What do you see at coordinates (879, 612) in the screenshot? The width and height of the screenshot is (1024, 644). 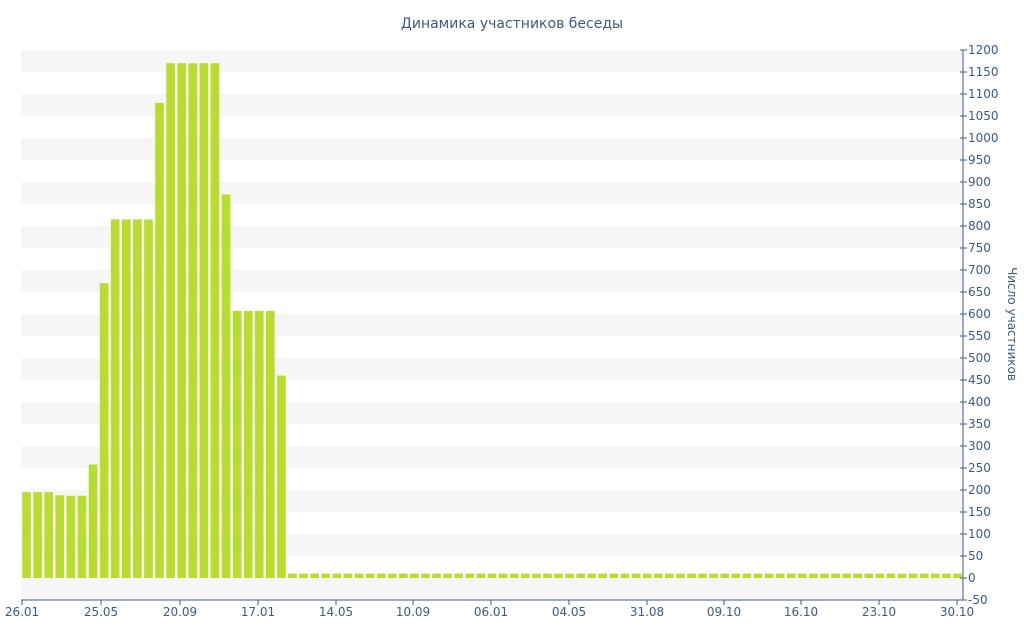 I see `x-tick-label: 23.10` at bounding box center [879, 612].